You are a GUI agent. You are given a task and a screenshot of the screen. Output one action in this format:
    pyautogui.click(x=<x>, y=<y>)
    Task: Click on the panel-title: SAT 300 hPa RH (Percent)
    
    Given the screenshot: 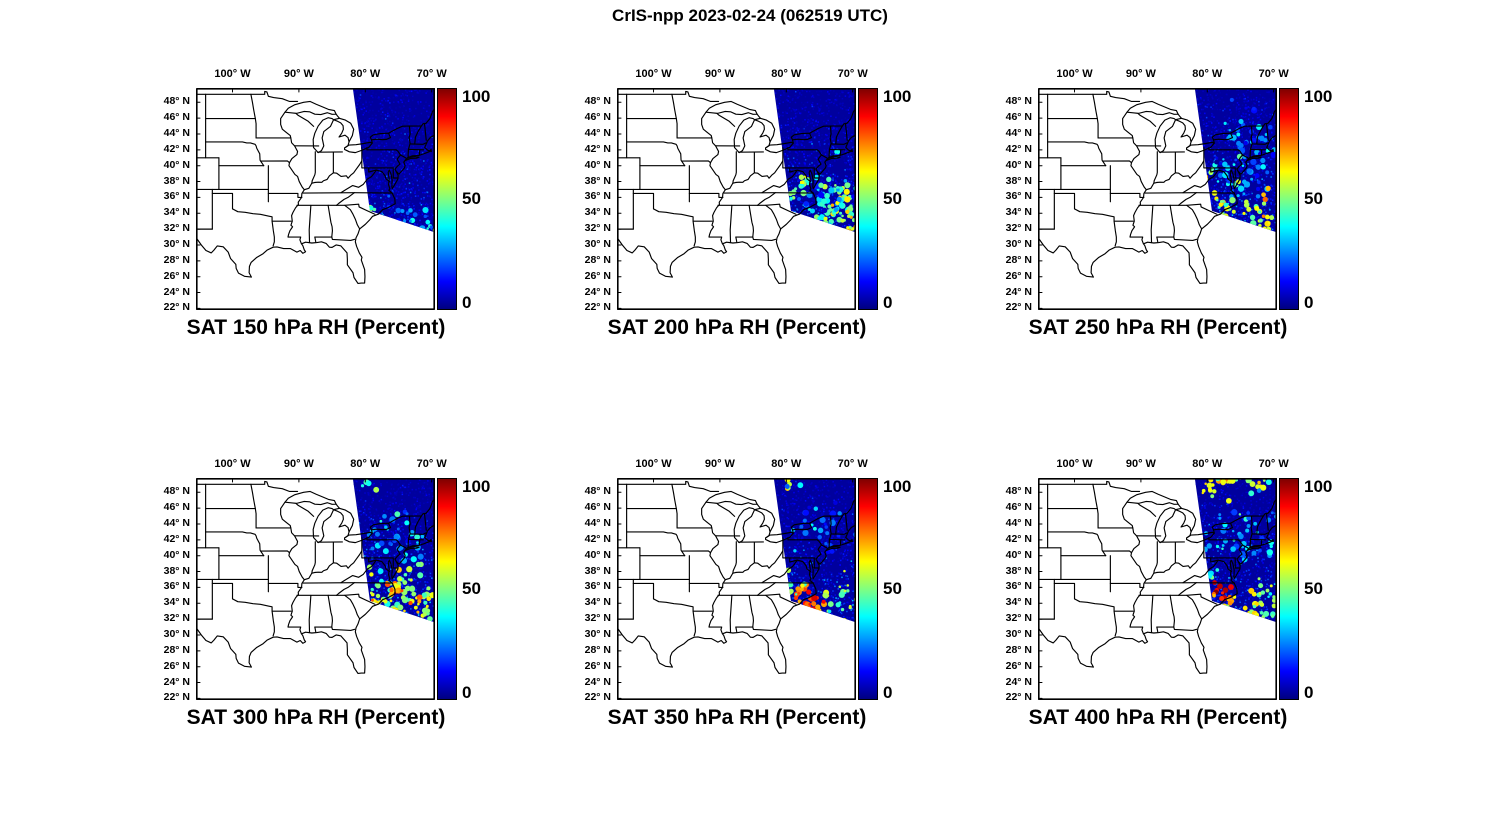 What is the action you would take?
    pyautogui.click(x=316, y=717)
    